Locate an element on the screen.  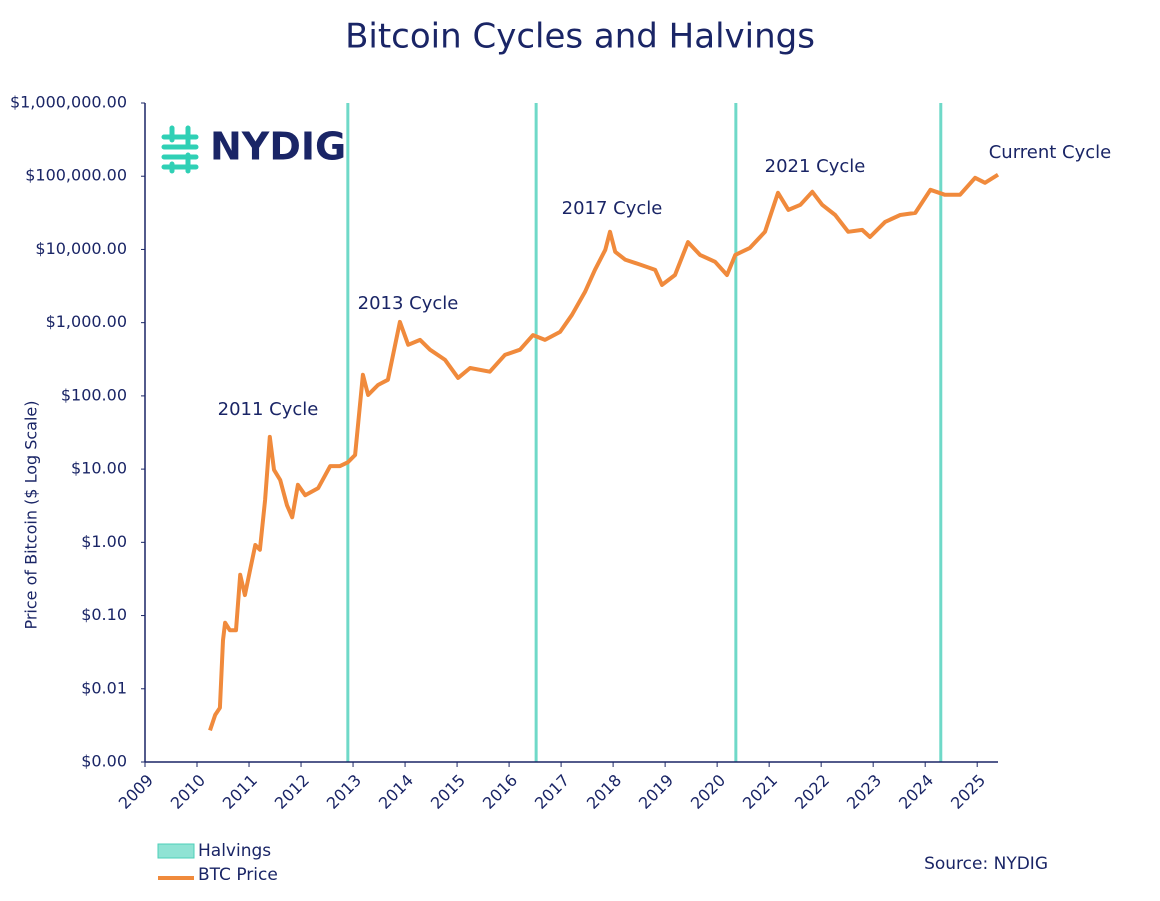
x-tick-label: 2024 is located at coordinates (916, 792).